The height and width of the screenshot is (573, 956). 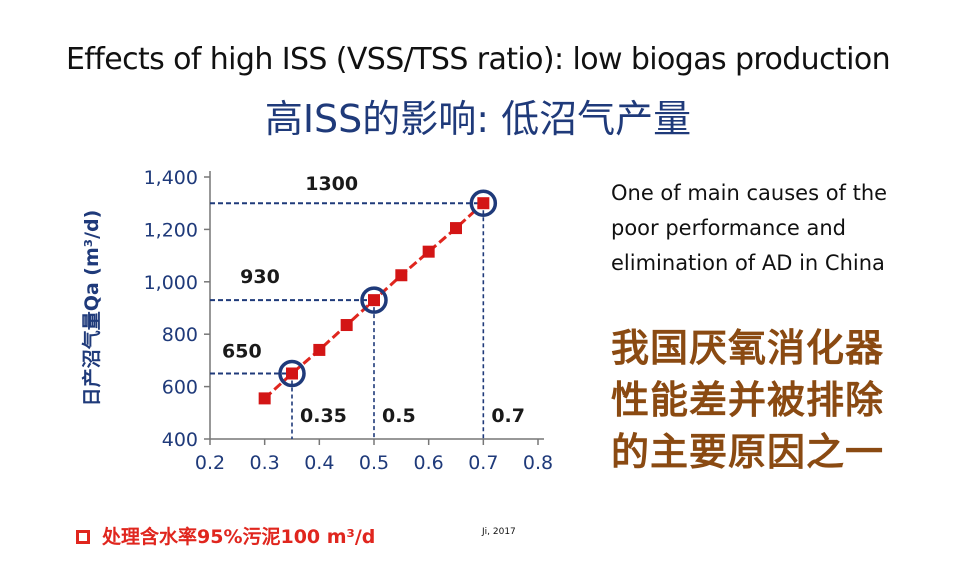 What do you see at coordinates (171, 283) in the screenshot?
I see `y-tick-label: 1,000` at bounding box center [171, 283].